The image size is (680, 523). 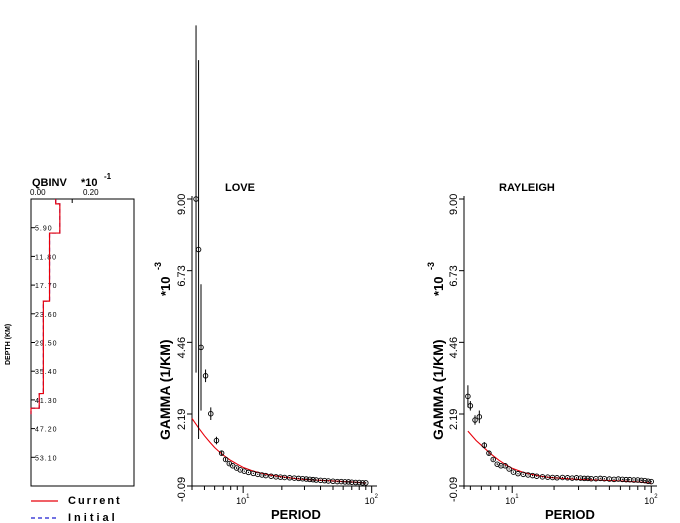 I want to click on legend-current-label: Current, so click(x=95, y=501).